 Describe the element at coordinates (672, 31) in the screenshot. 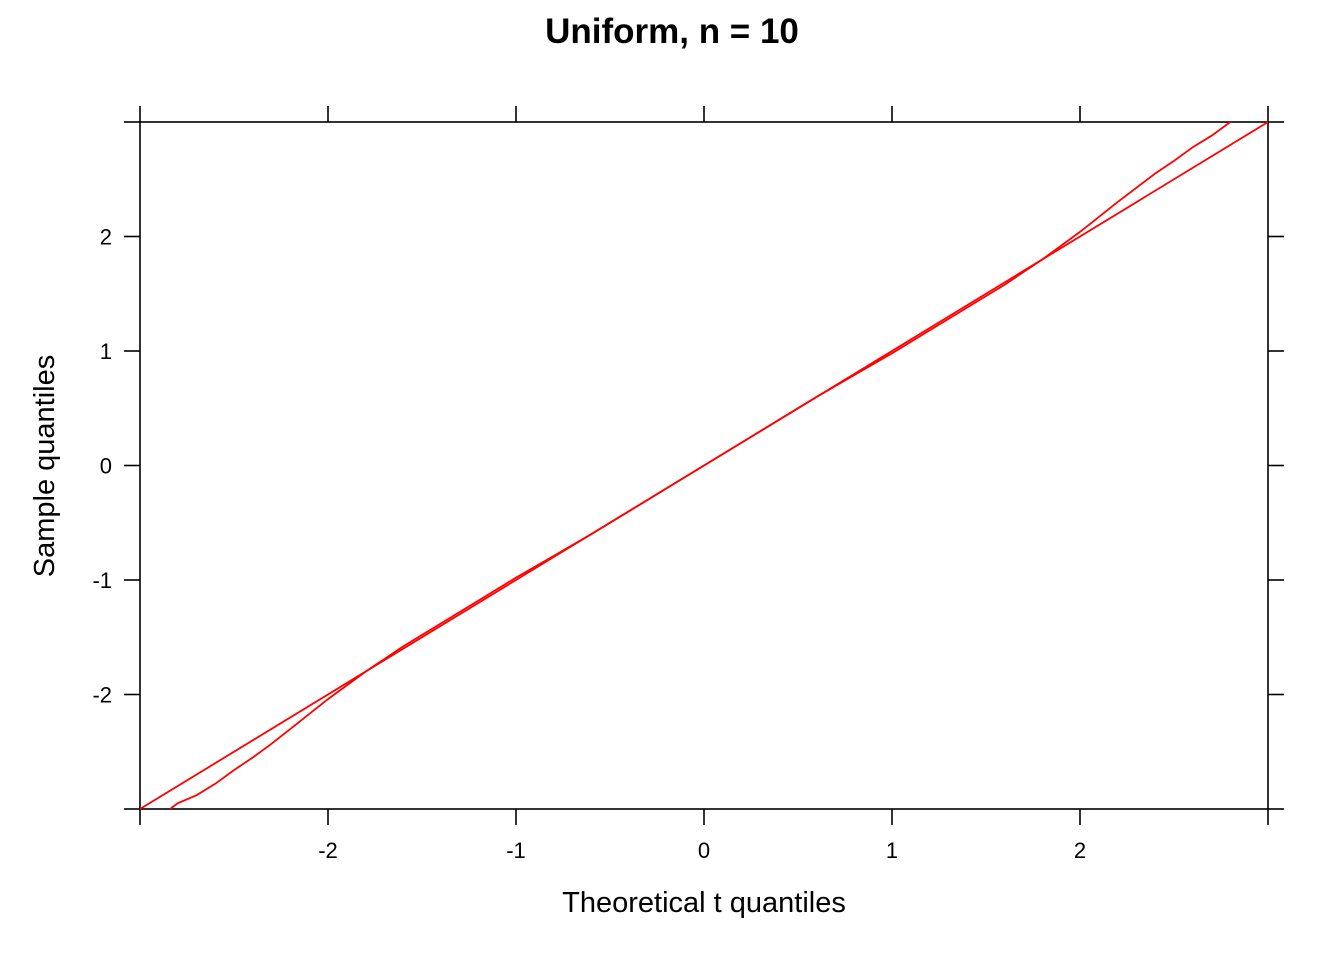

I see `chart-title: Uniform, n = 10` at that location.